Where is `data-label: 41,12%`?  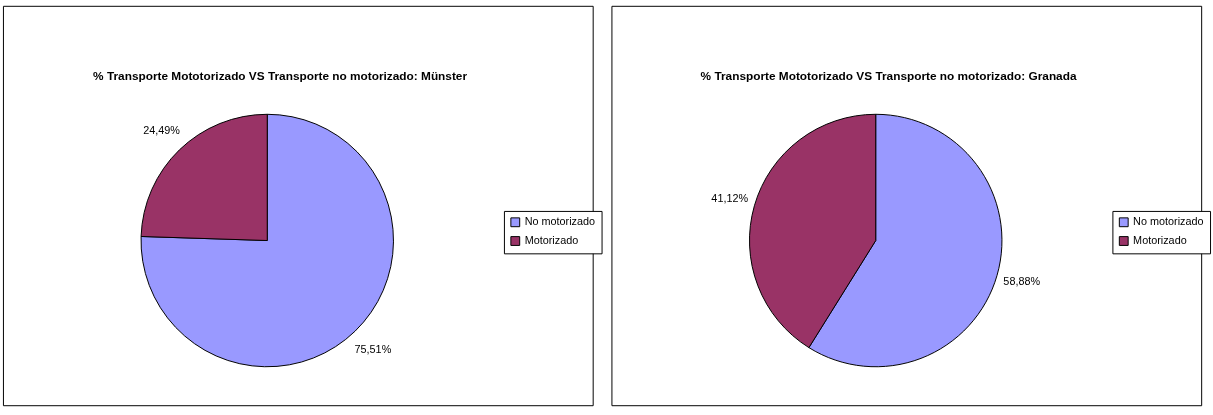
data-label: 41,12% is located at coordinates (730, 197).